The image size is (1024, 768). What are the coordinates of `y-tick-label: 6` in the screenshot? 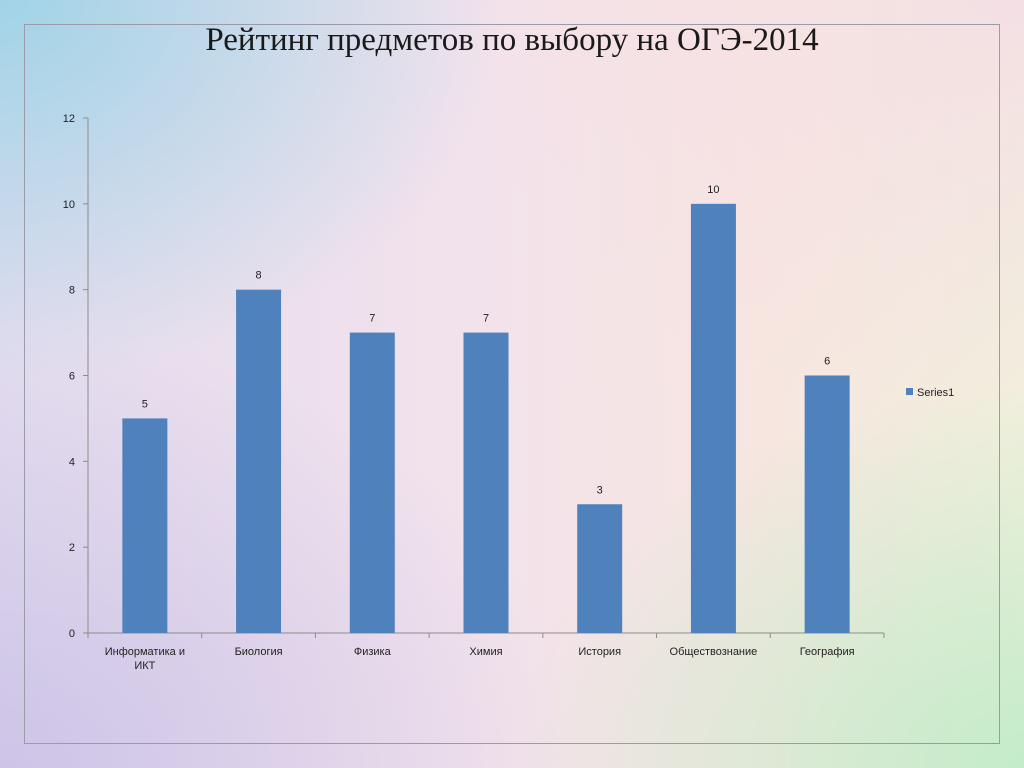 It's located at (72, 377).